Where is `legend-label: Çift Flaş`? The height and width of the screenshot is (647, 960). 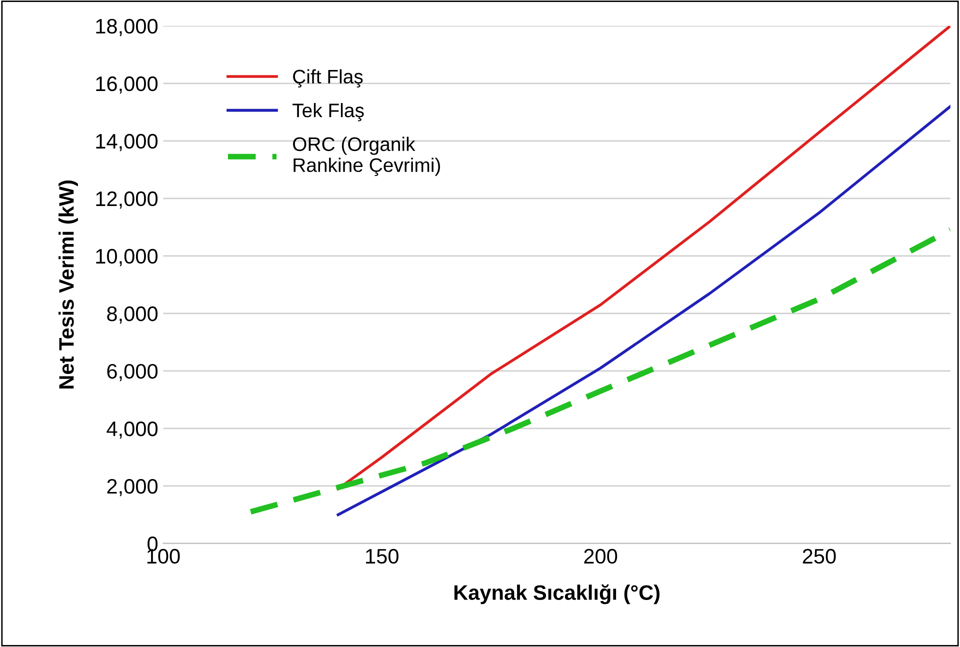 legend-label: Çift Flaş is located at coordinates (328, 78).